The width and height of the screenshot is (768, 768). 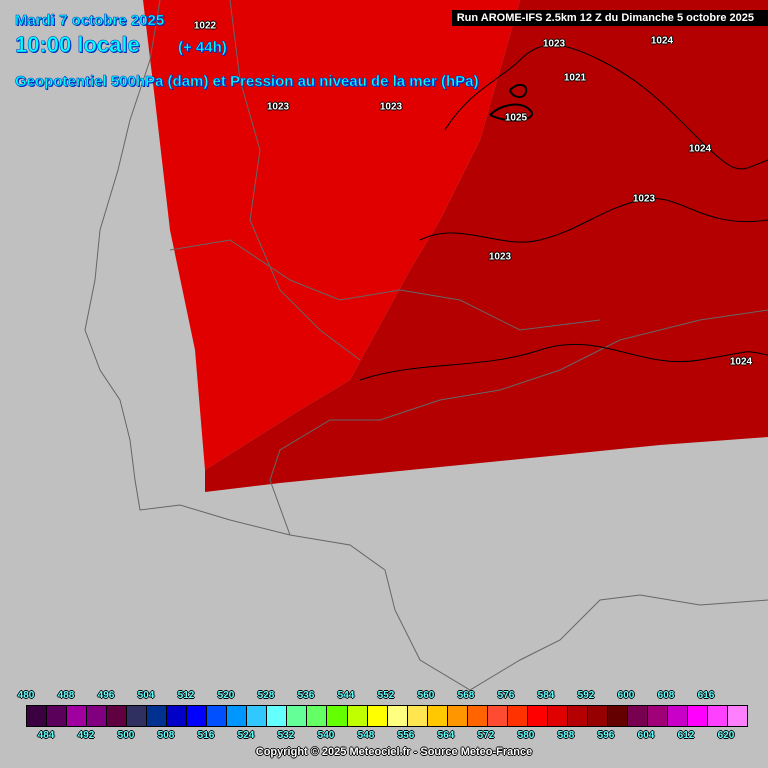 What do you see at coordinates (686, 735) in the screenshot?
I see `legend-tick-bottom: 612` at bounding box center [686, 735].